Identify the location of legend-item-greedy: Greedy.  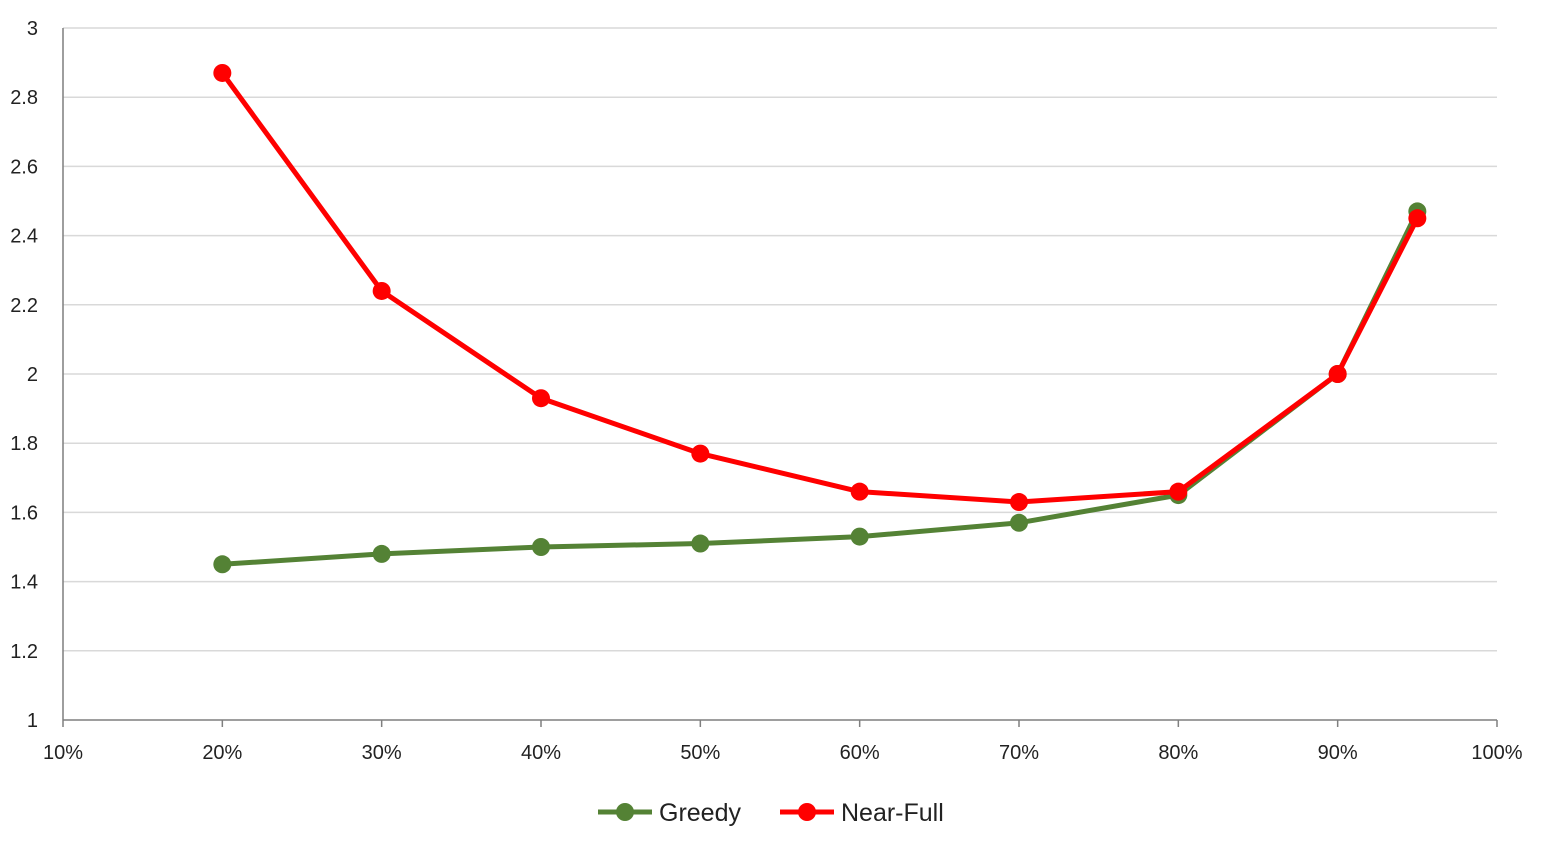
(669, 813).